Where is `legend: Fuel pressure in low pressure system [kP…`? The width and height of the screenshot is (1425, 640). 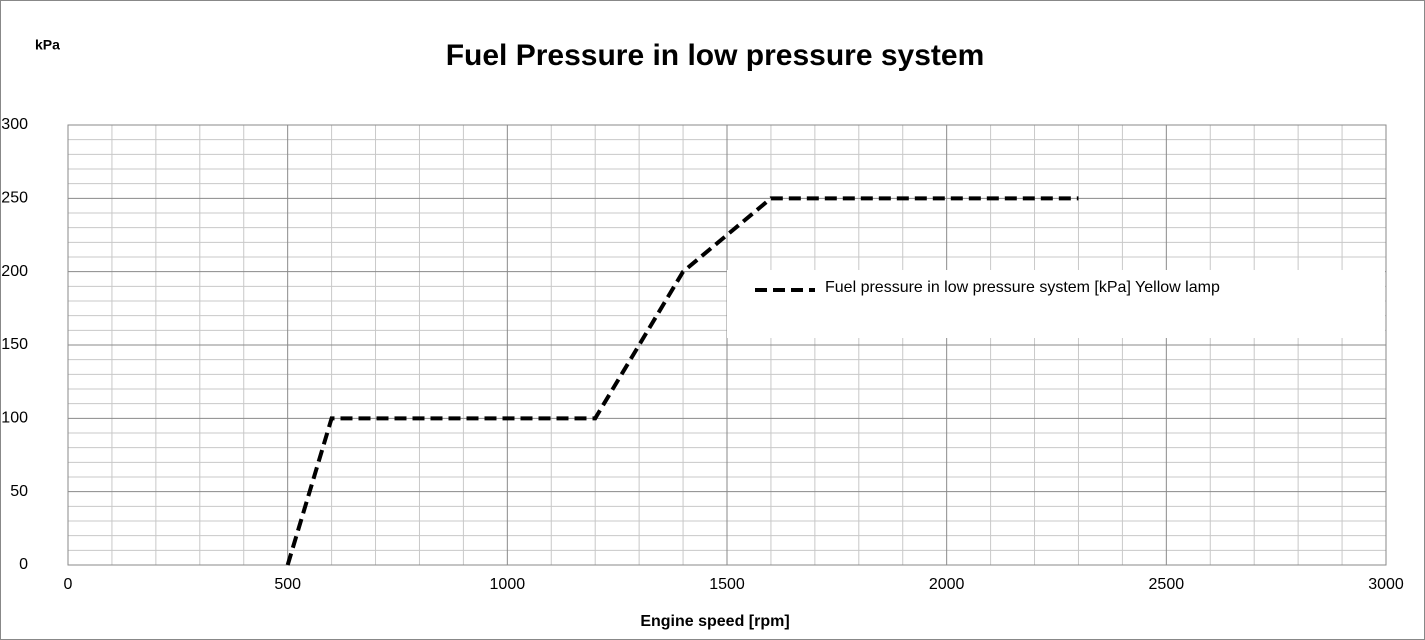
legend: Fuel pressure in low pressure system [kP… is located at coordinates (1056, 304).